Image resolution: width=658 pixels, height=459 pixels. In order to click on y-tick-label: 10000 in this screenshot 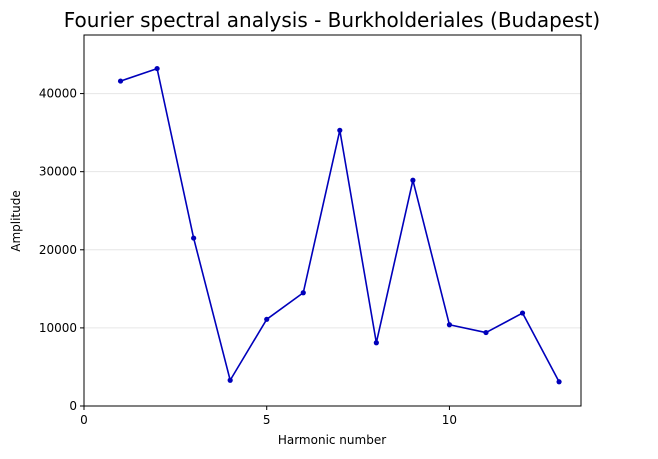, I will do `click(58, 328)`.